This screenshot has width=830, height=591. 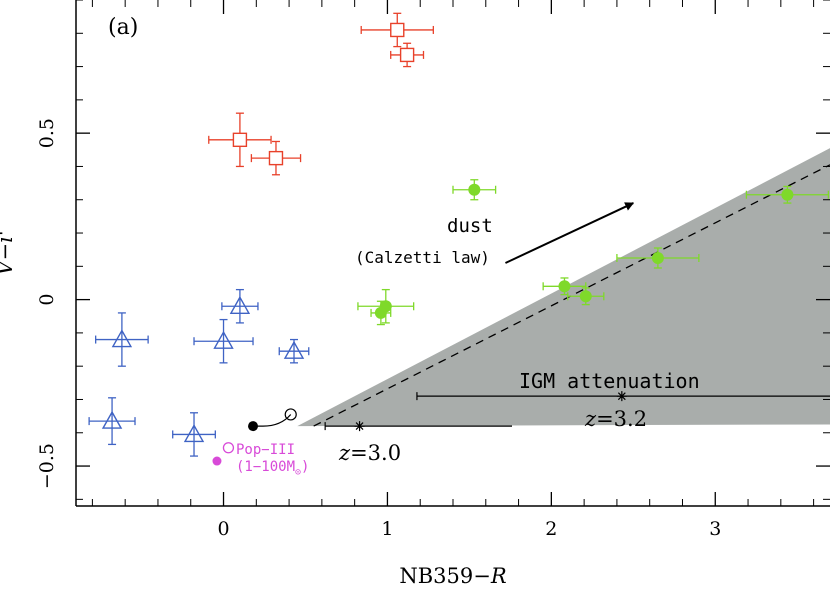 I want to click on x-axis-title-var: R, so click(x=498, y=576).